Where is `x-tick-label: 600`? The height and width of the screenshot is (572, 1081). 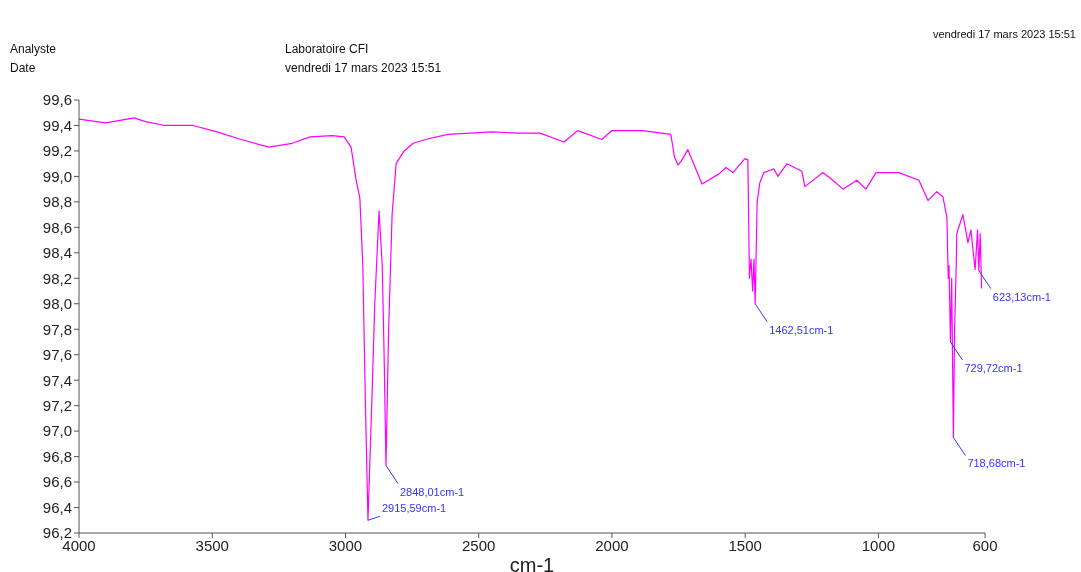
x-tick-label: 600 is located at coordinates (985, 545).